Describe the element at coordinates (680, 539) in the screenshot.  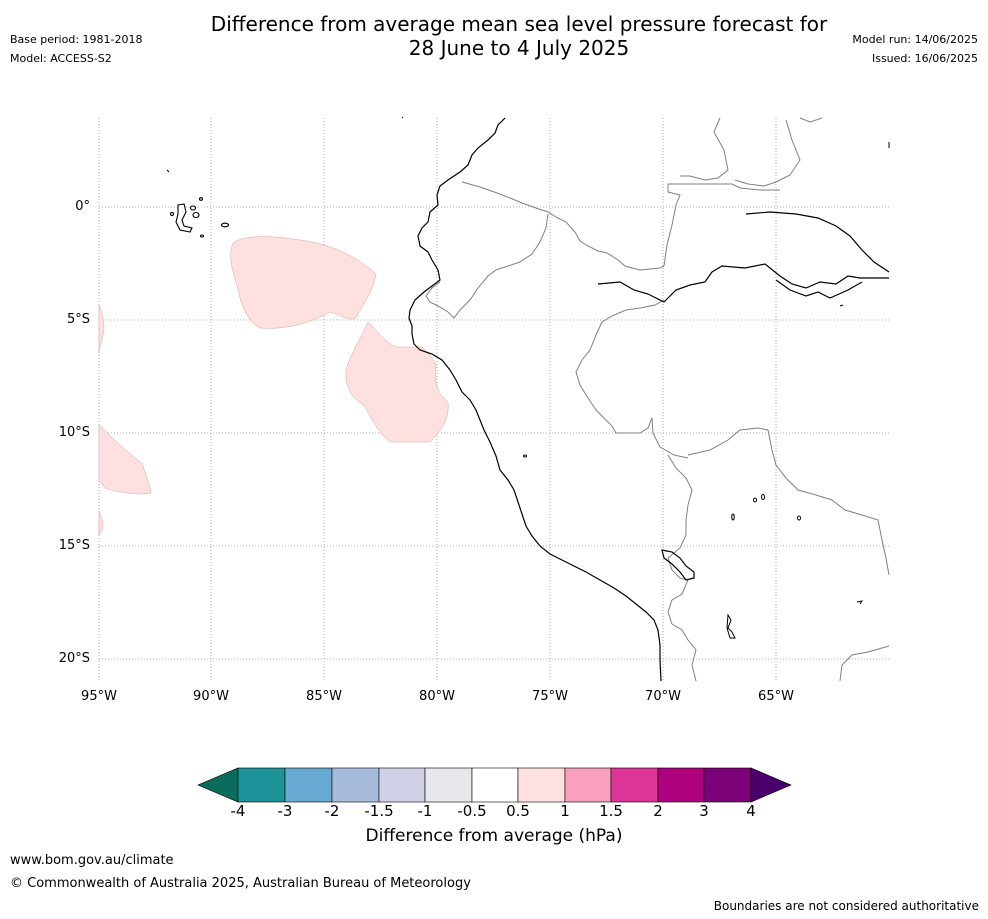
I see `border-peru-bolivia` at that location.